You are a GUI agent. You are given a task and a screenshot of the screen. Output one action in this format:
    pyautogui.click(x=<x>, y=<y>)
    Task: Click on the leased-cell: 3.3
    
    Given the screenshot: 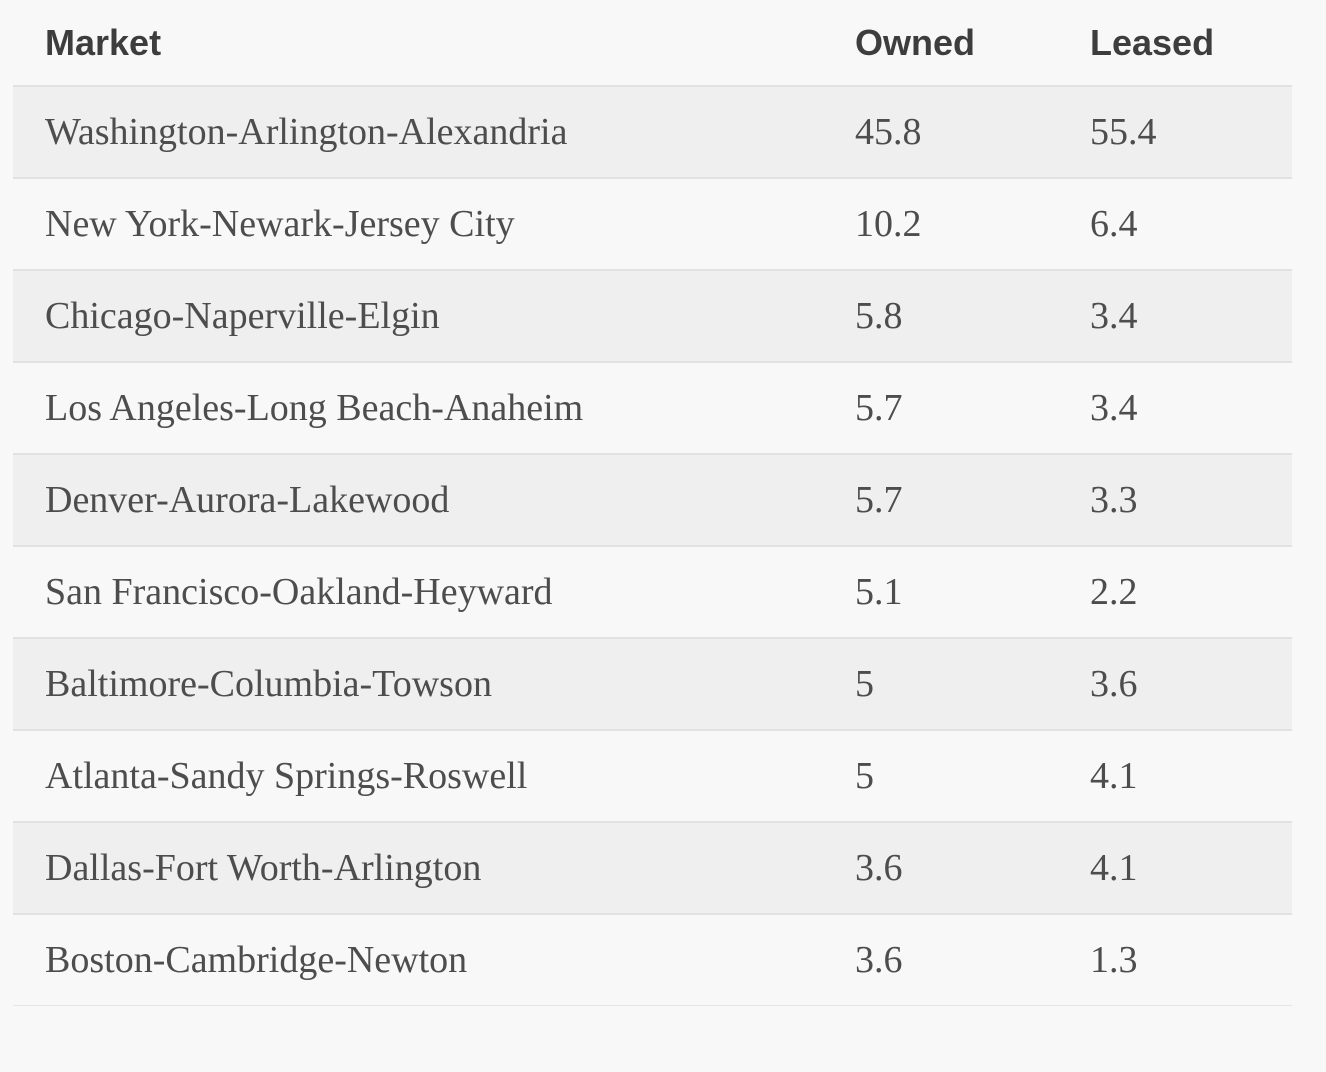 What is the action you would take?
    pyautogui.click(x=1114, y=500)
    